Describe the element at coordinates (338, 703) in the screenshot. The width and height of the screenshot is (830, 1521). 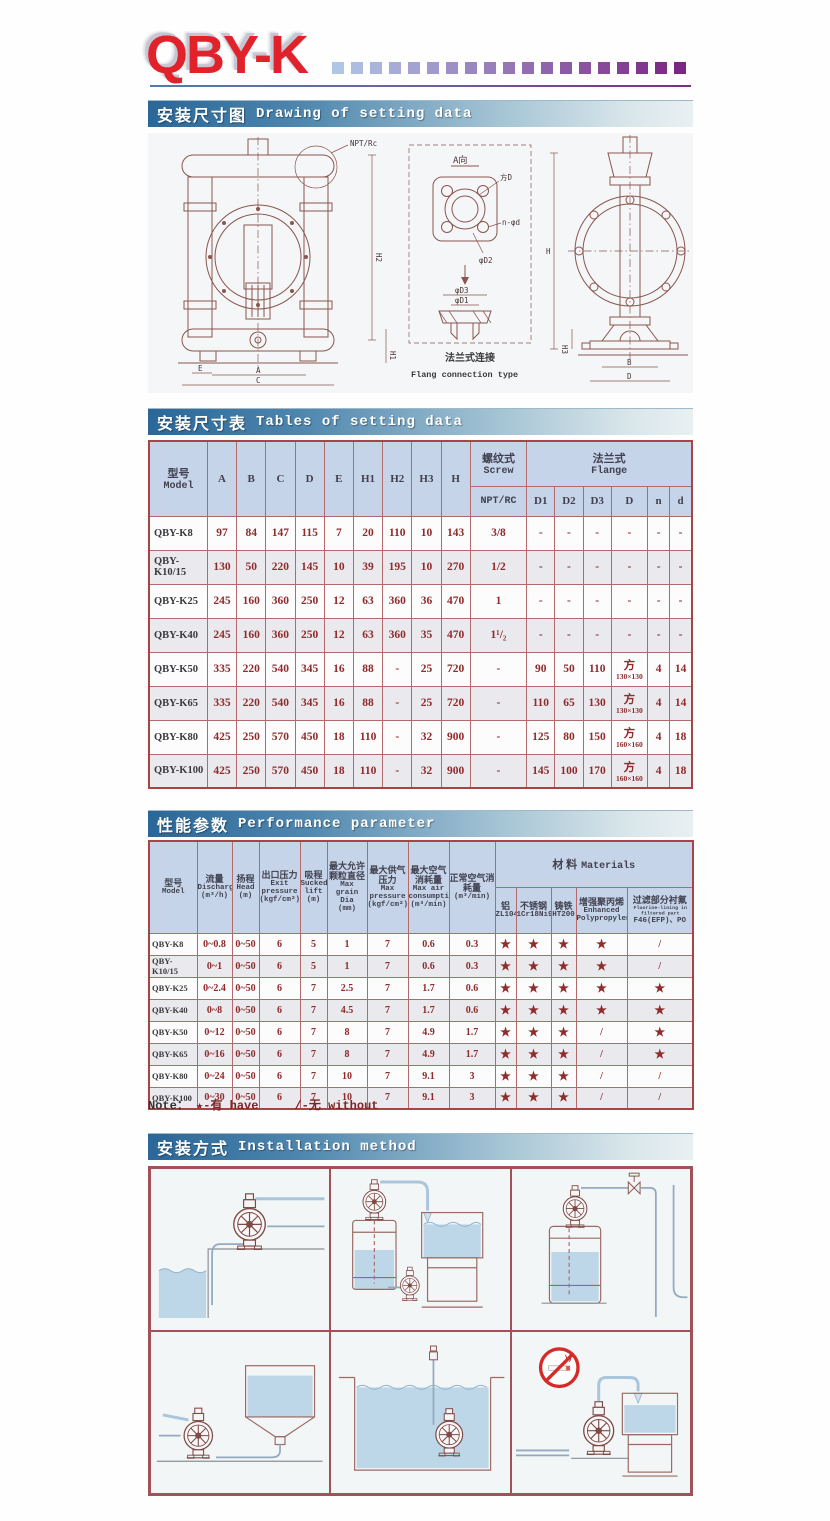
I see `value-cell: 16` at that location.